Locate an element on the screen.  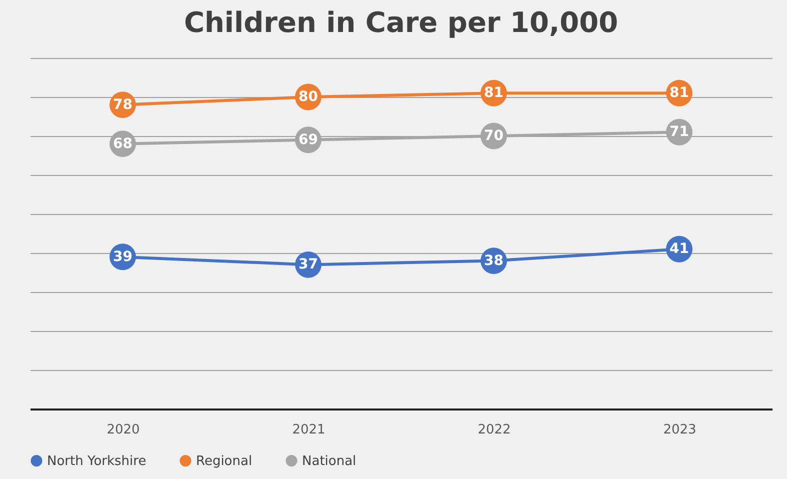
x-tick-label: 2021 is located at coordinates (309, 430).